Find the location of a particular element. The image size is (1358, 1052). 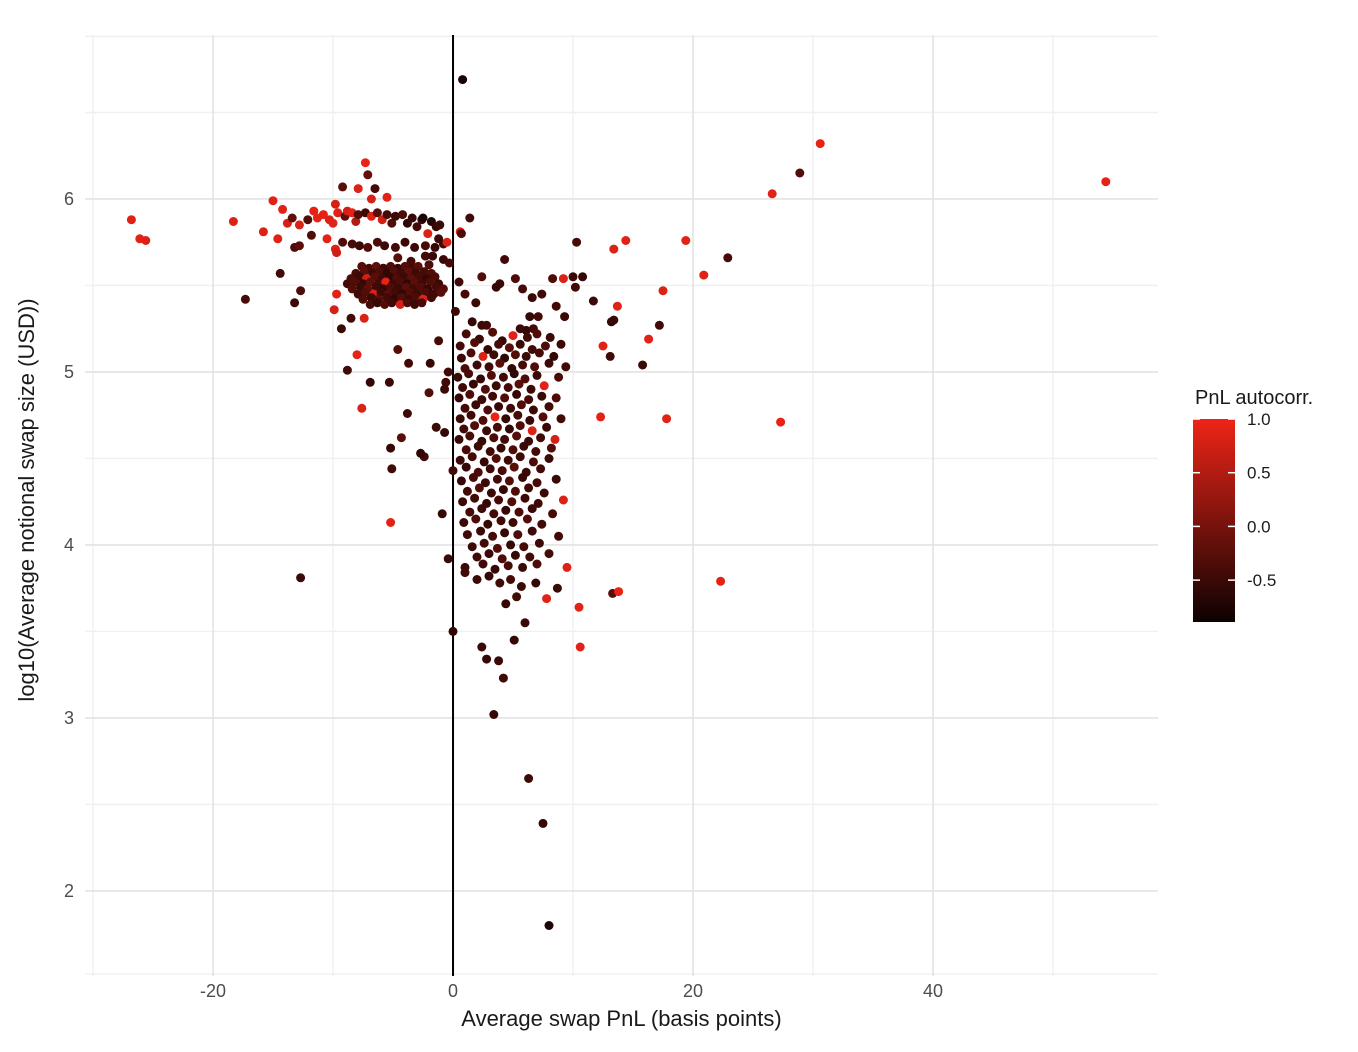

legend-title: PnL autocorr. is located at coordinates (1254, 398).